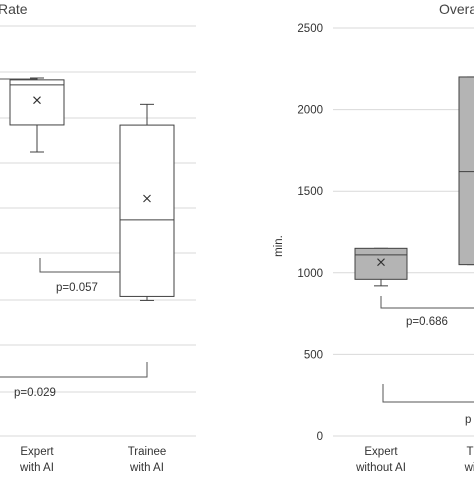 The height and width of the screenshot is (479, 474). What do you see at coordinates (92, 460) in the screenshot?
I see `left-category-labels: Expert with AI Trainee with AI` at bounding box center [92, 460].